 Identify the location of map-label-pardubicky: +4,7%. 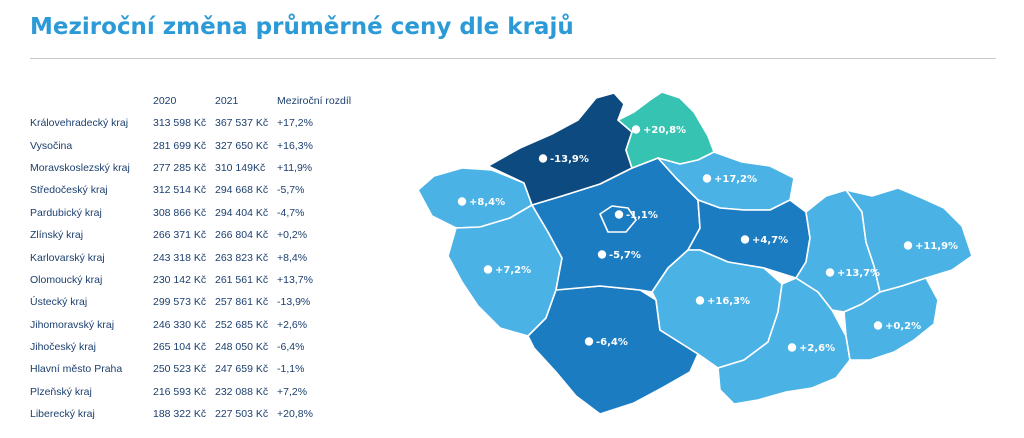
(764, 240).